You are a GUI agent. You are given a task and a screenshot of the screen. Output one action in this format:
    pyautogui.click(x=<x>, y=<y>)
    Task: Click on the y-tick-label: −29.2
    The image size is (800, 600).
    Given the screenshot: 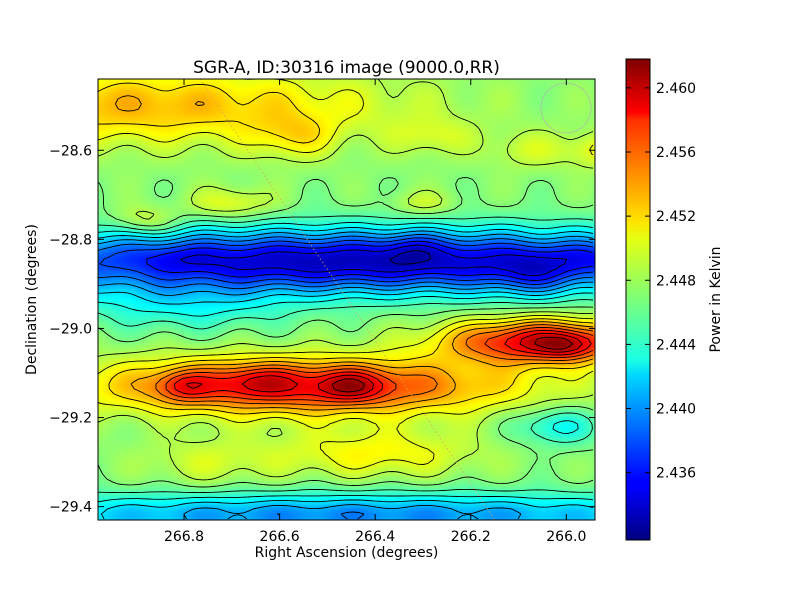 What is the action you would take?
    pyautogui.click(x=70, y=419)
    